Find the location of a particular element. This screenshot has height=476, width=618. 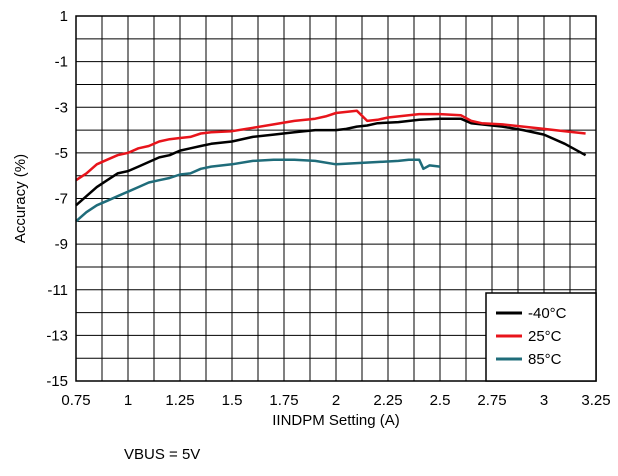

y-tick-label: -3 is located at coordinates (61, 107).